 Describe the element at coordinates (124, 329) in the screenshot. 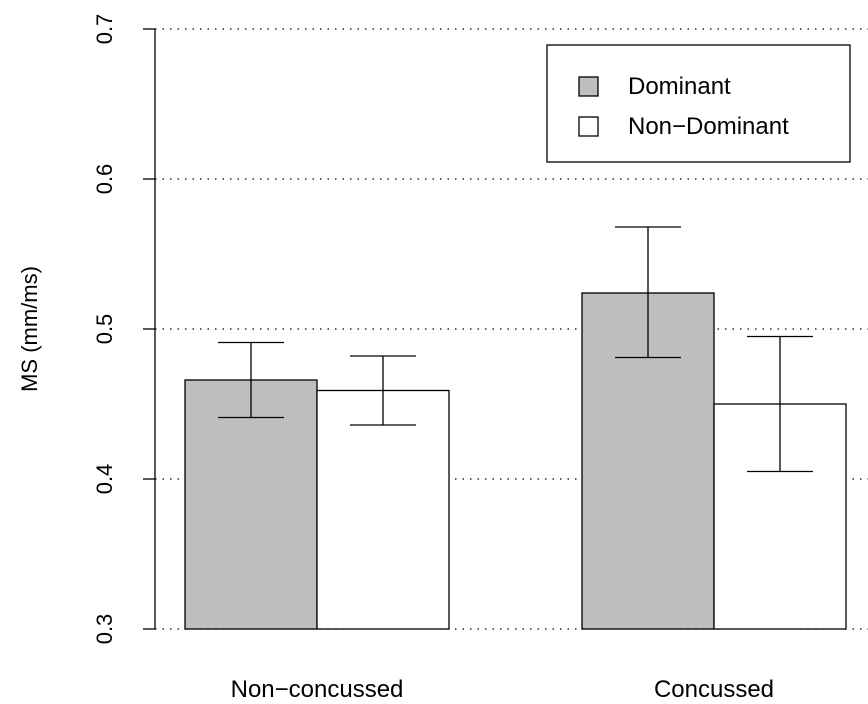

I see `y-axis: 0.3 0.4 0.5 0.6 0.7` at that location.